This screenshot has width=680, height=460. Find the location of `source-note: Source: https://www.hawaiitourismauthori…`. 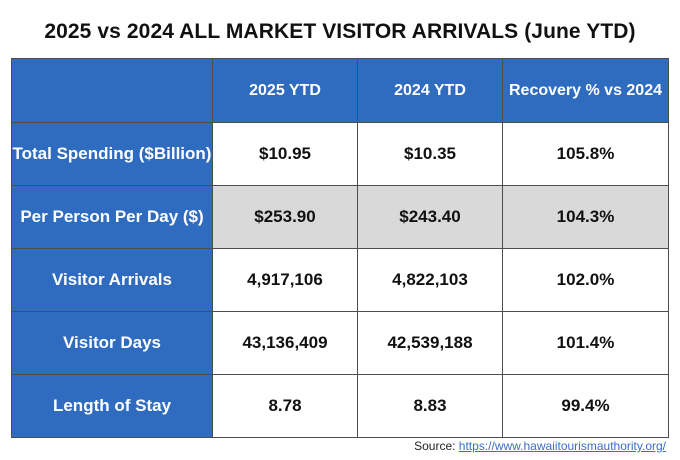

source-note: Source: https://www.hawaiitourismauthori… is located at coordinates (540, 446).